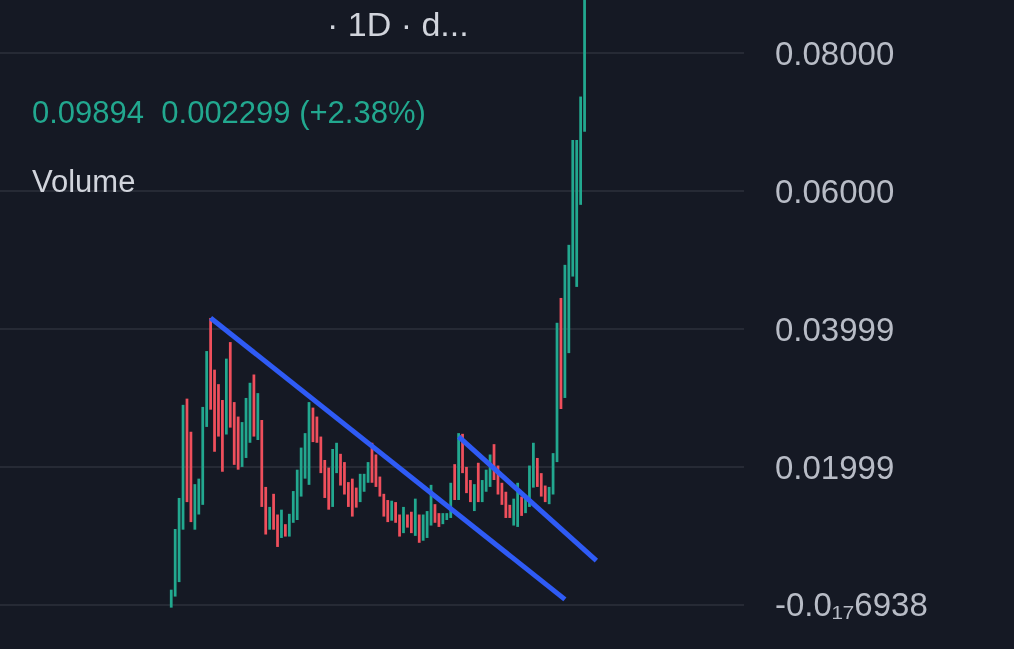 The width and height of the screenshot is (1014, 649). I want to click on y-tick-label: 0.01999, so click(835, 467).